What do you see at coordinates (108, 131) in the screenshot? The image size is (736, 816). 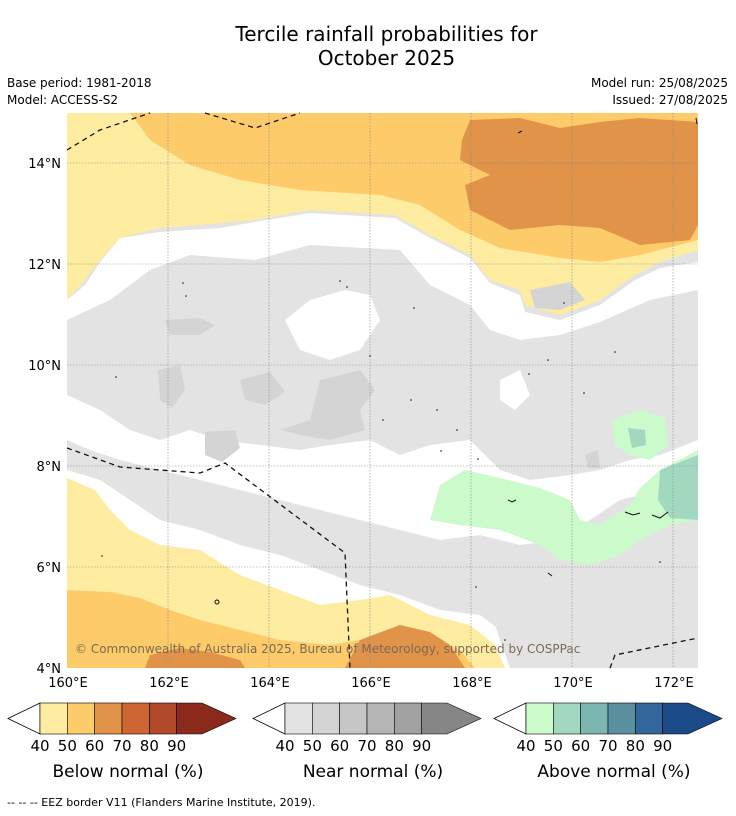 I see `eez-border-nw` at bounding box center [108, 131].